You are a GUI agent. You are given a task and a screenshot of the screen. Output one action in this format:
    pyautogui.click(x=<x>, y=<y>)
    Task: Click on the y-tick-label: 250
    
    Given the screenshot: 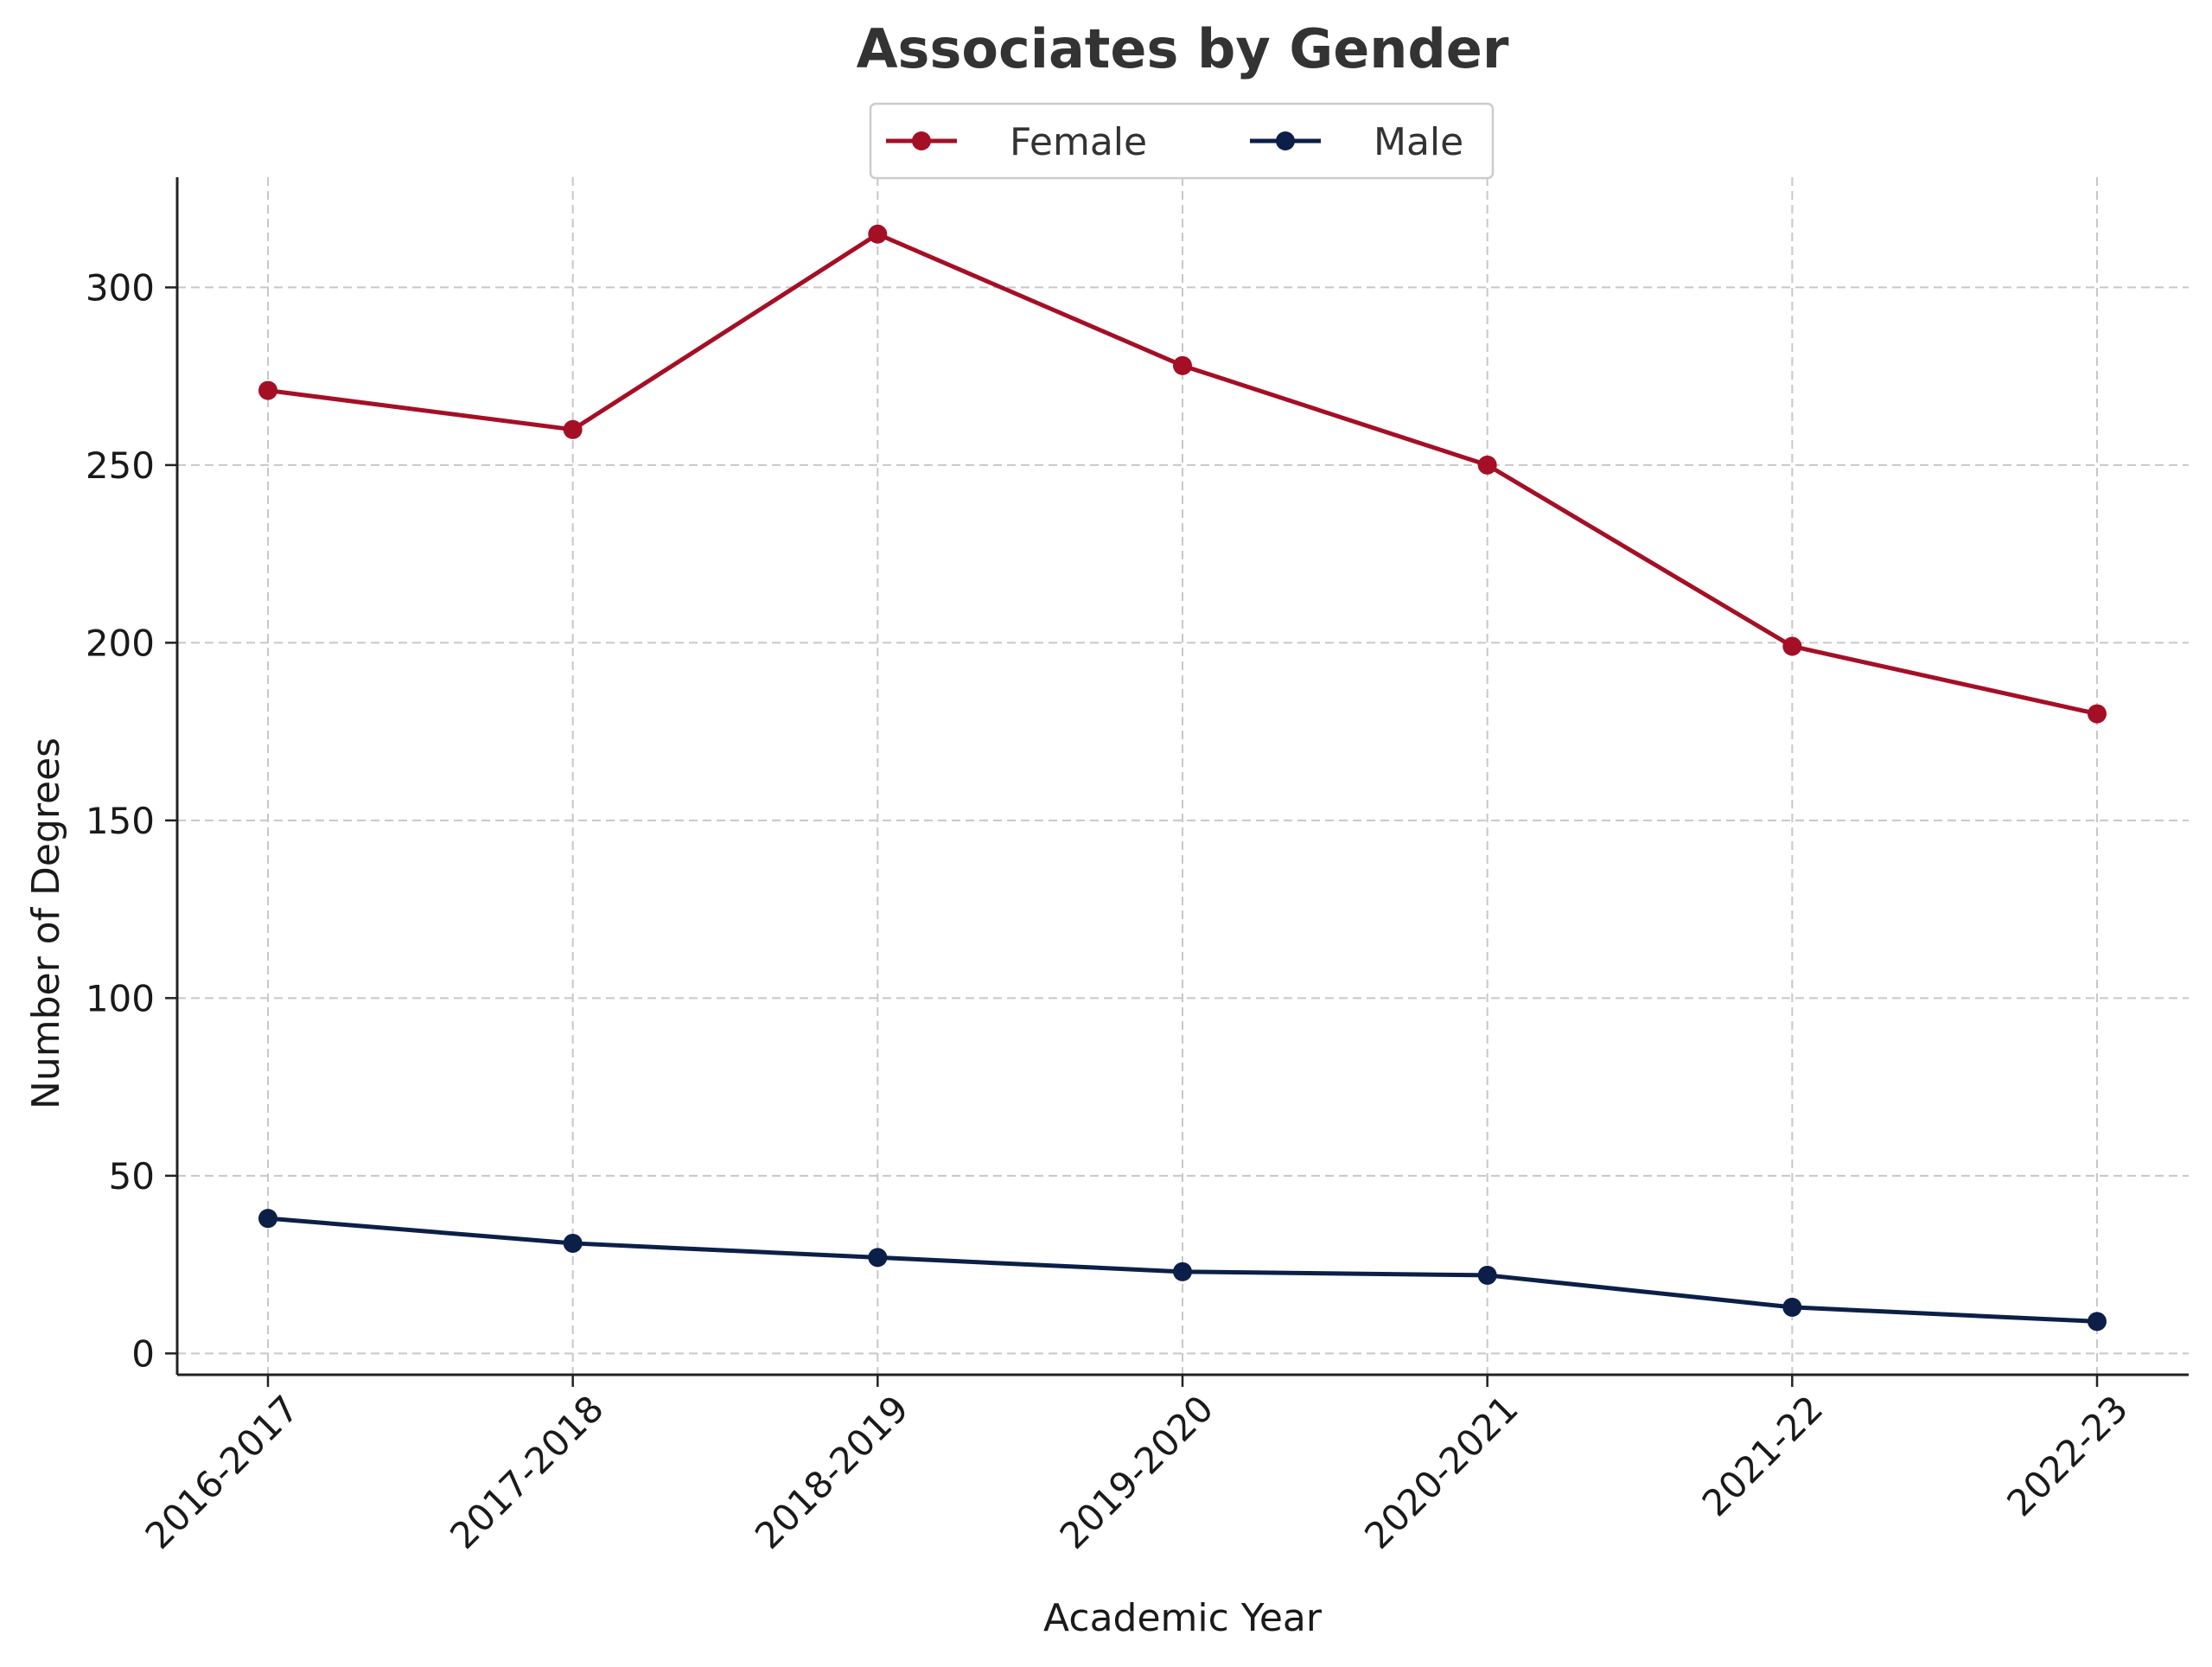 What is the action you would take?
    pyautogui.click(x=121, y=466)
    